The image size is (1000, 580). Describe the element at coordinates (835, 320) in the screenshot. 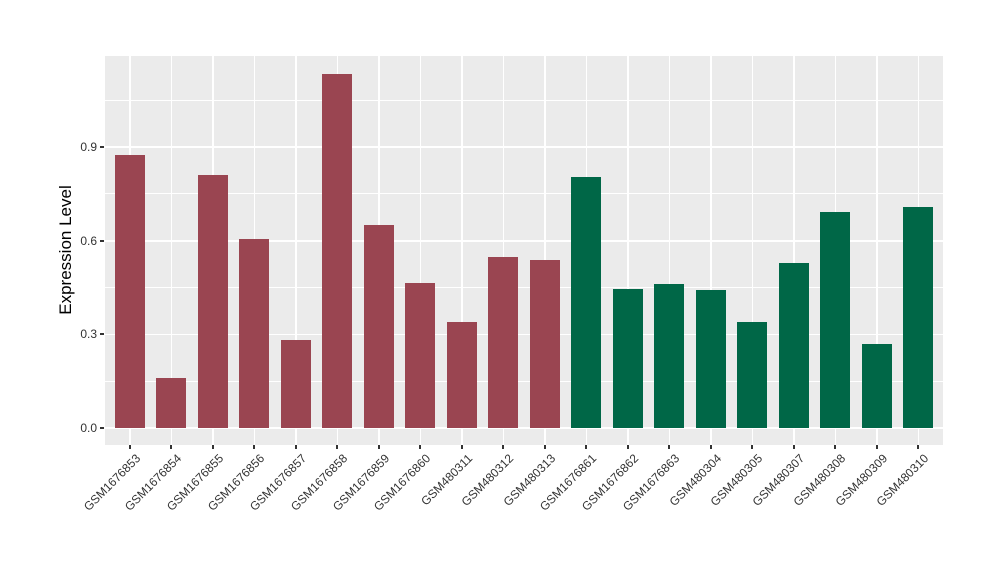

I see `bar-GSM480308` at that location.